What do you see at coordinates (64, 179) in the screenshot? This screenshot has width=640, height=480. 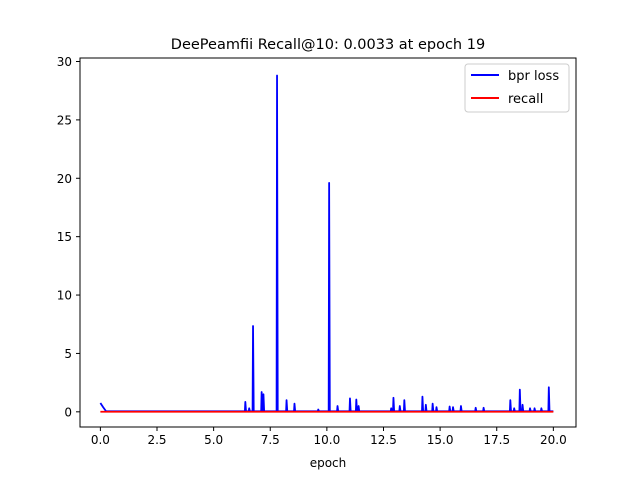 I see `y-tick-label: 20` at bounding box center [64, 179].